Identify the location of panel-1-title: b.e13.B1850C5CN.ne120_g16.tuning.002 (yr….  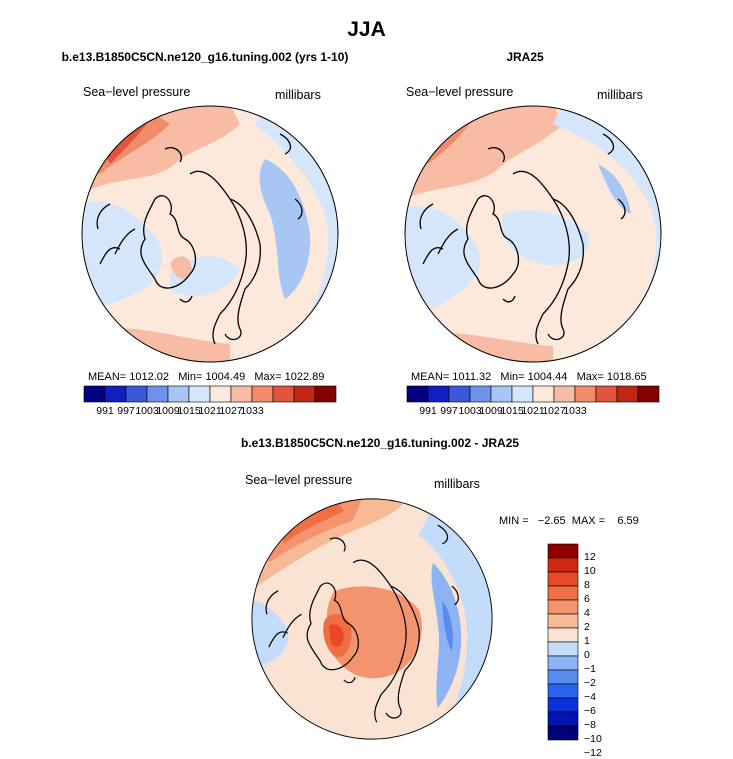
(205, 57).